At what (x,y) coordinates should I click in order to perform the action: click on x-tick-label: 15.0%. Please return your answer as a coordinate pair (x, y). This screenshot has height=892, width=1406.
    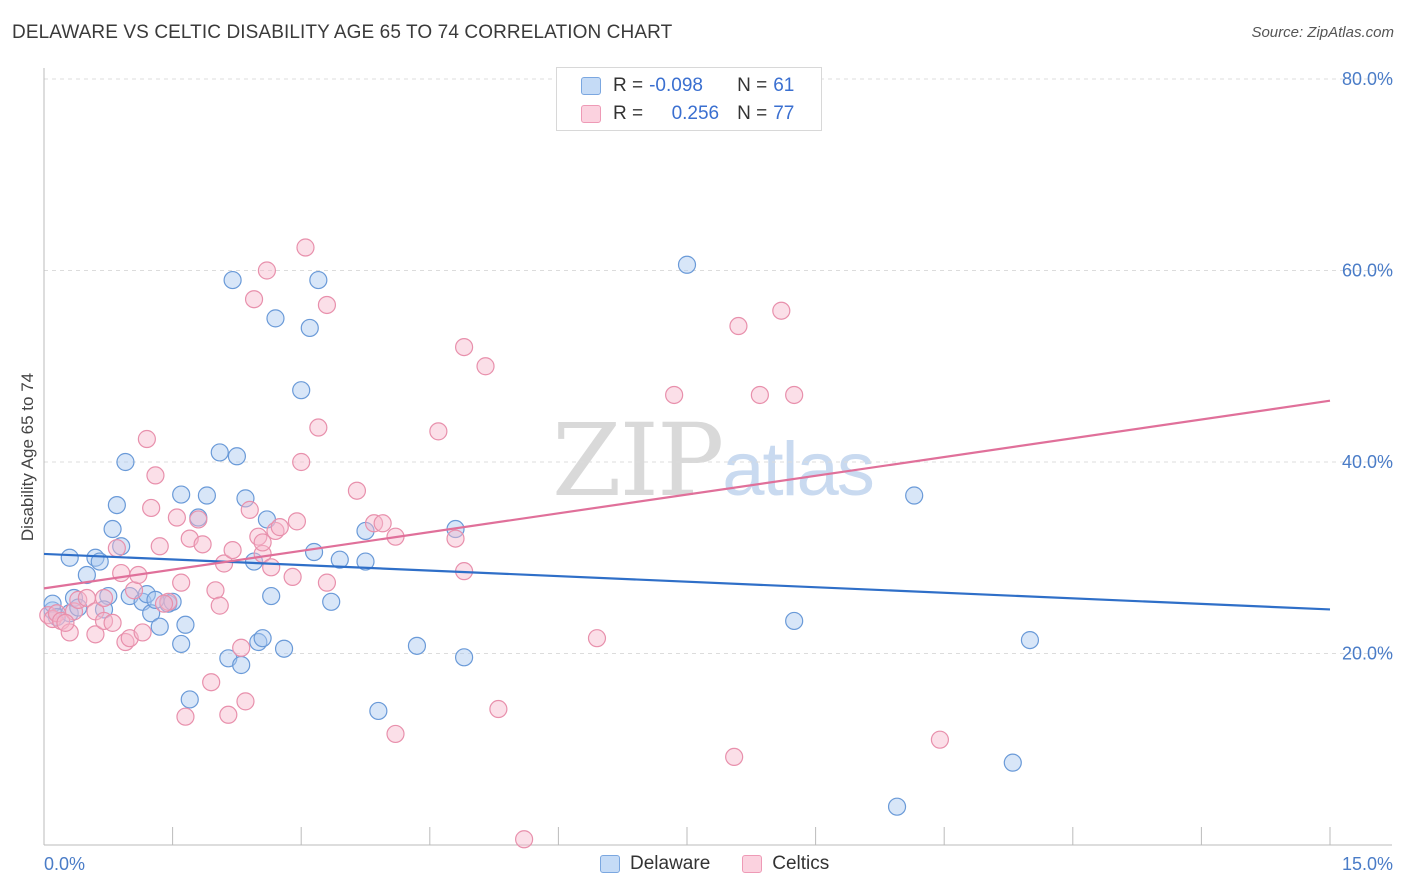
    Looking at the image, I should click on (1367, 864).